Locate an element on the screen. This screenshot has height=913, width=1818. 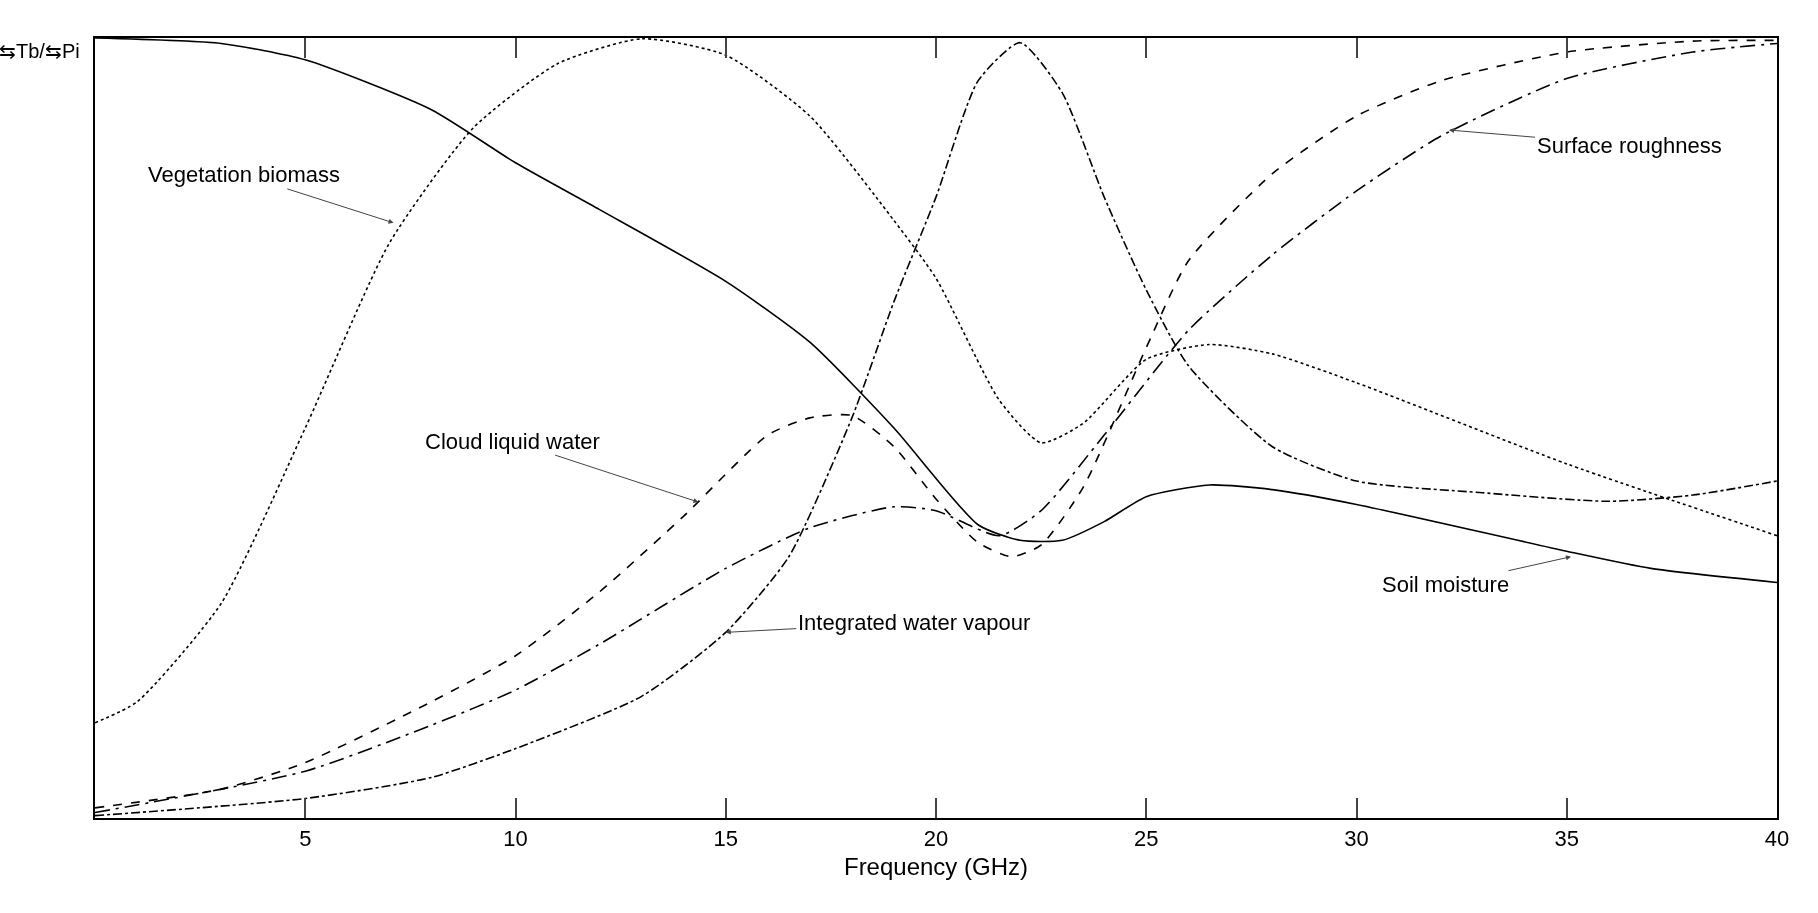
annotation: Integrated water vapour is located at coordinates (914, 622).